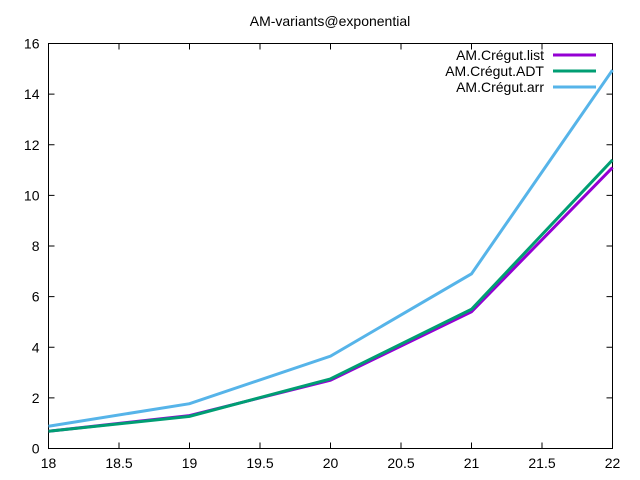 This screenshot has width=640, height=480. Describe the element at coordinates (330, 21) in the screenshot. I see `chart-title: AM-variants@exponential` at that location.